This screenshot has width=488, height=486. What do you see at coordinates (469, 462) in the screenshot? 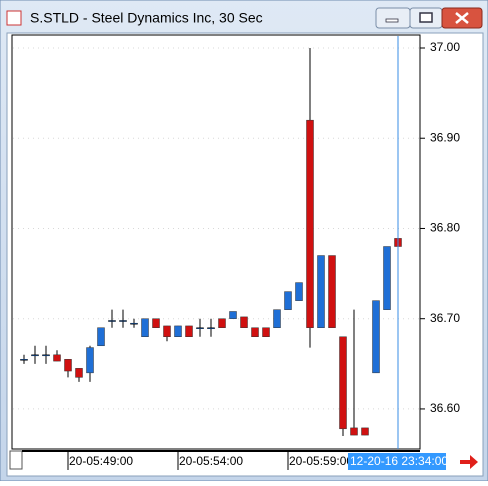
I see `scroll-right-arrow` at bounding box center [469, 462].